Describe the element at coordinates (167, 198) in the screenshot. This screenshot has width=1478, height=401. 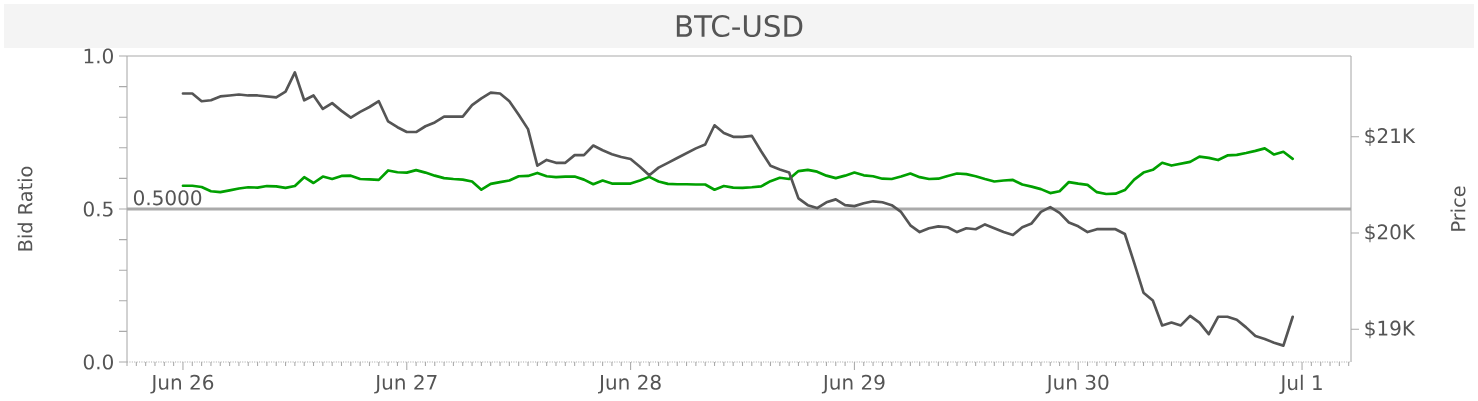
I see `ref-line-label: 0.5000` at that location.